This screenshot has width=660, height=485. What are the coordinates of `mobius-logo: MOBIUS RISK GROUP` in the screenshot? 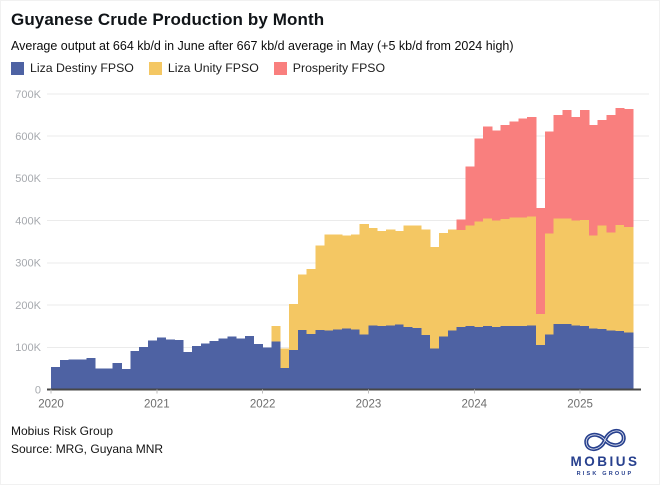 It's located at (605, 452).